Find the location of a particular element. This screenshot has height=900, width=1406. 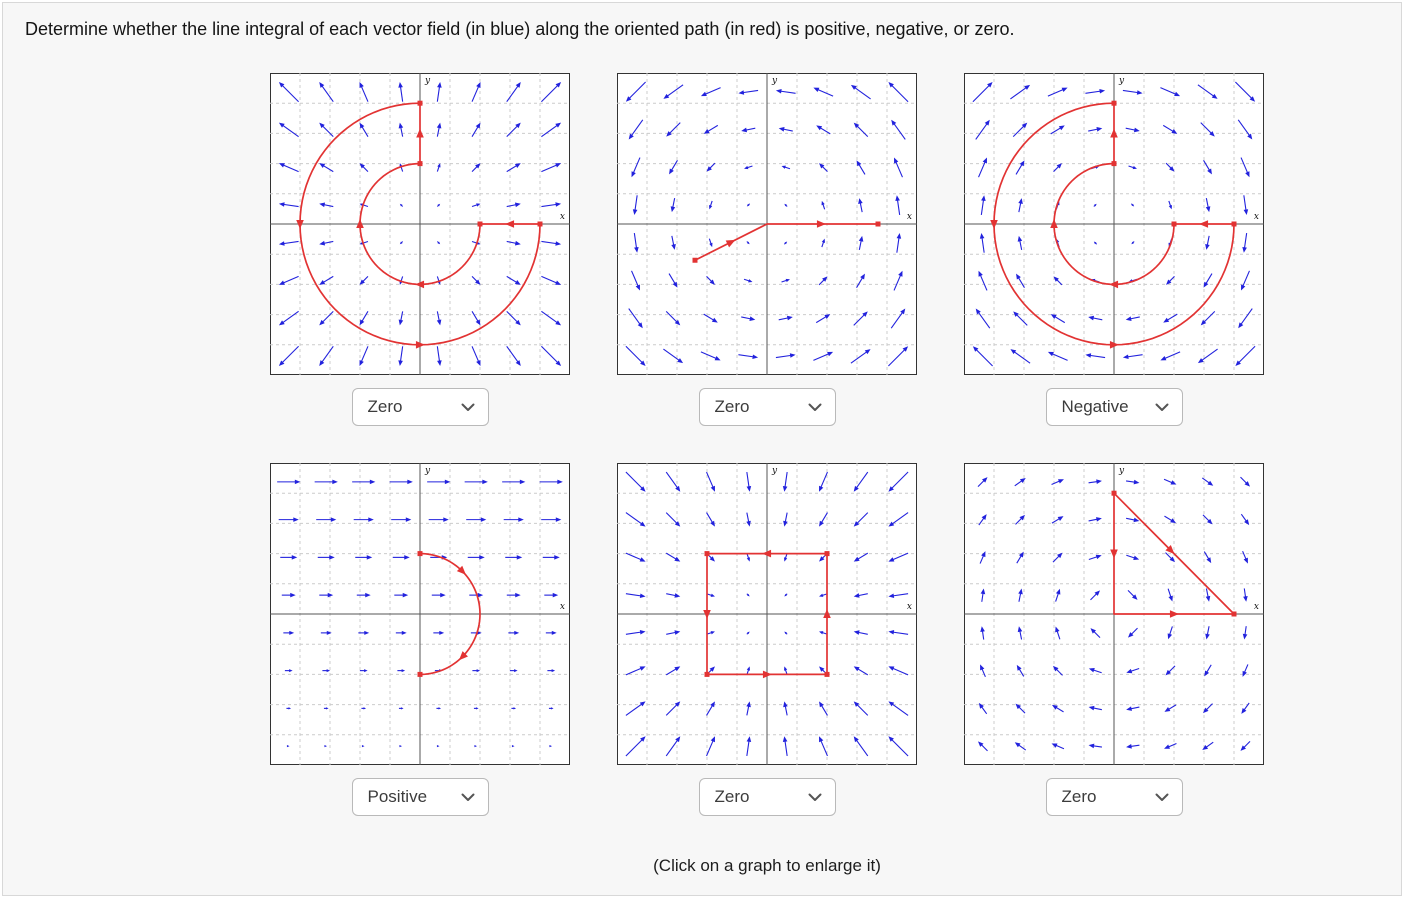

vector-field-graph-2: yx is located at coordinates (767, 224).